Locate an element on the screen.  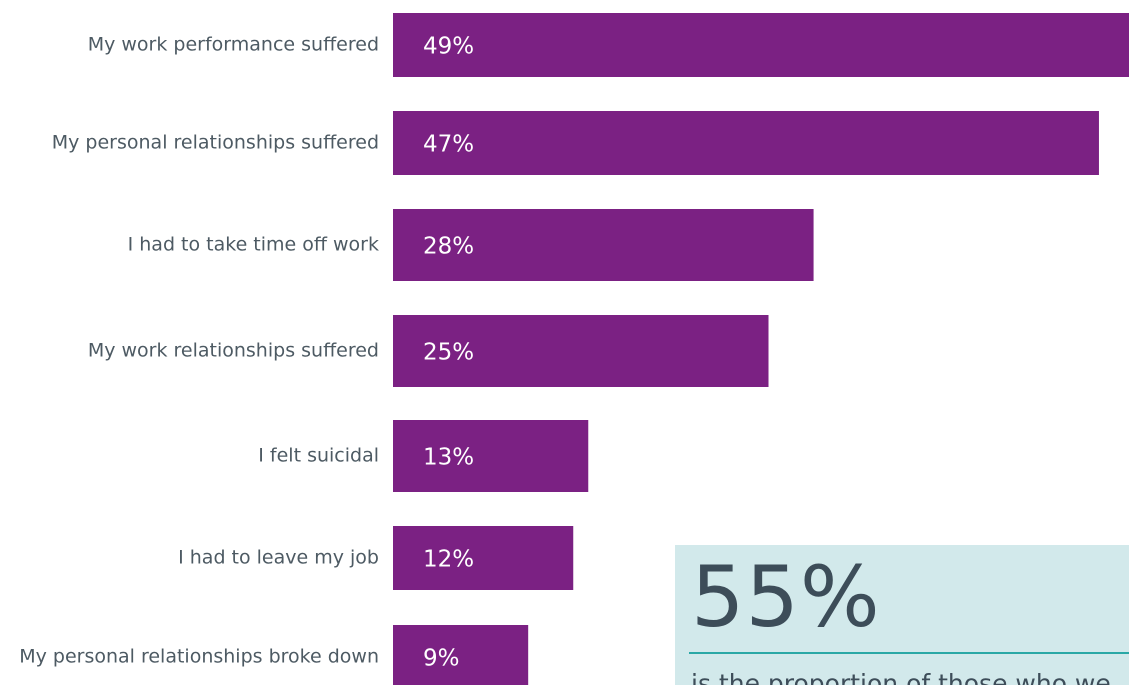
category-label: My work performance suffered is located at coordinates (233, 45).